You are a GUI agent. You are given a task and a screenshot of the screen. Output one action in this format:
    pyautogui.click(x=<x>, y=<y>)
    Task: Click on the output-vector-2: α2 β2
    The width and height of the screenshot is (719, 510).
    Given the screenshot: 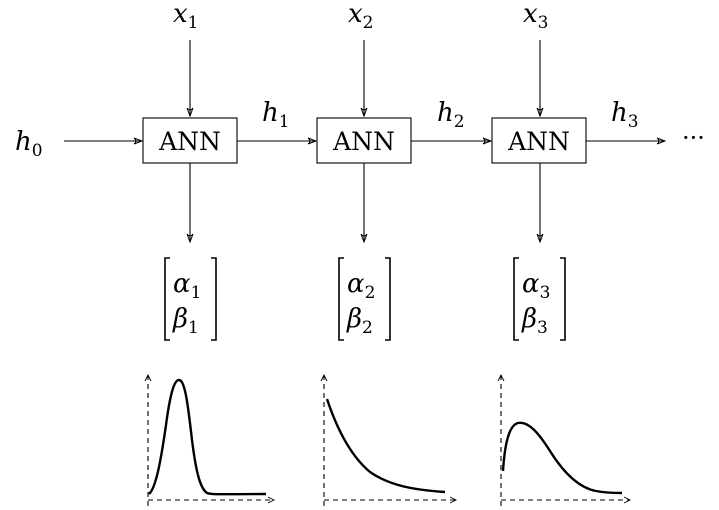 What is the action you would take?
    pyautogui.click(x=364, y=299)
    